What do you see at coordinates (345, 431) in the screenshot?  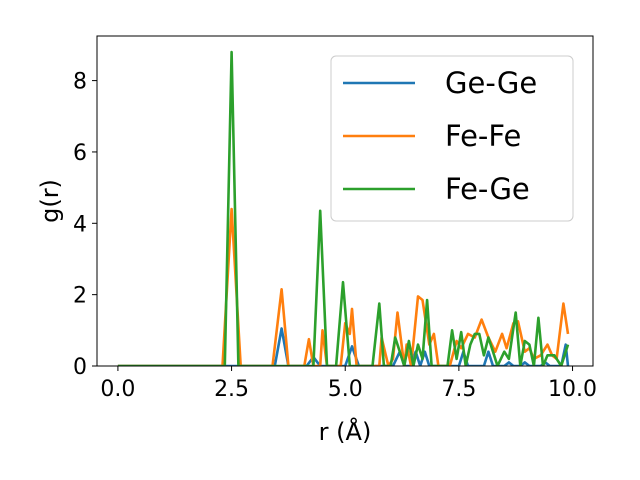 I see `x-axis-label: r (Å)` at bounding box center [345, 431].